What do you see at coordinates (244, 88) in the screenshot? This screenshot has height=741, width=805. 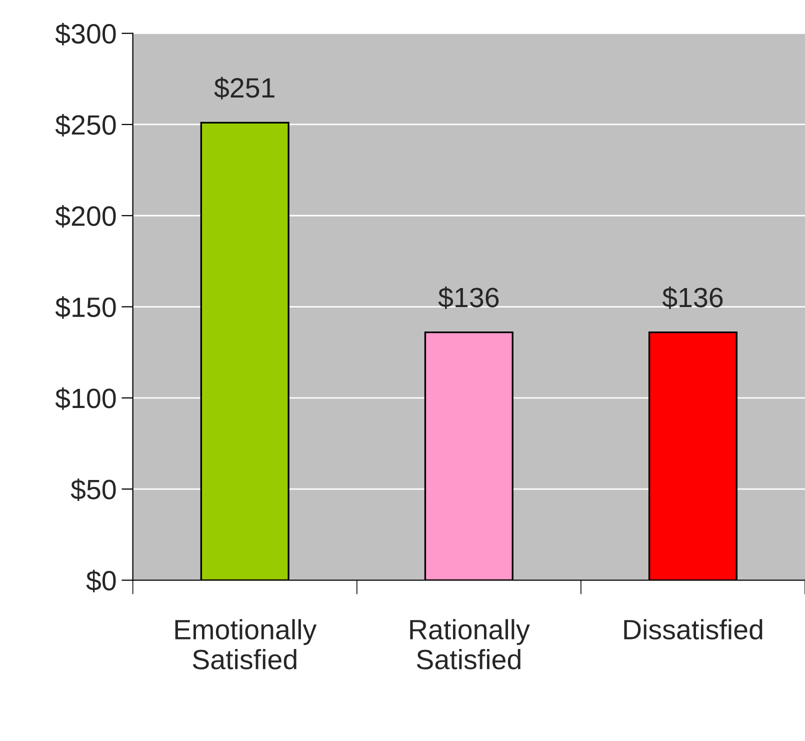 I see `data-label: $251` at bounding box center [244, 88].